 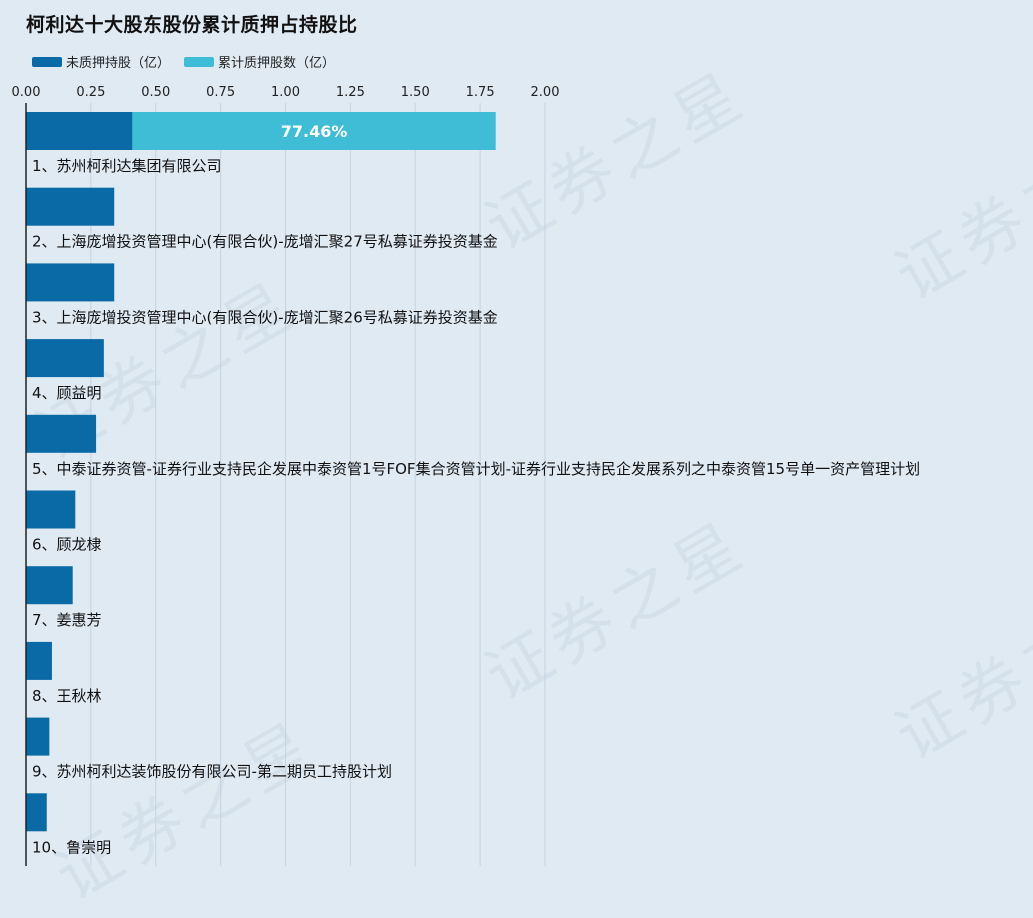 I want to click on legend-label-unpledged: 未质押持股（亿）, so click(x=118, y=63).